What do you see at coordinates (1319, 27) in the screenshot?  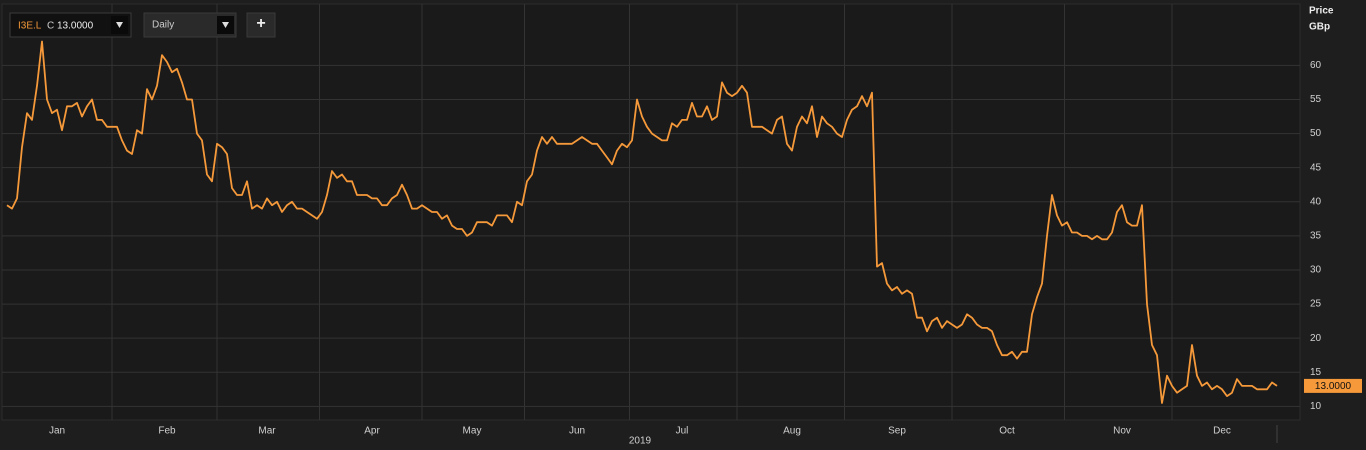 I see `y-axis-unit: GBp` at bounding box center [1319, 27].